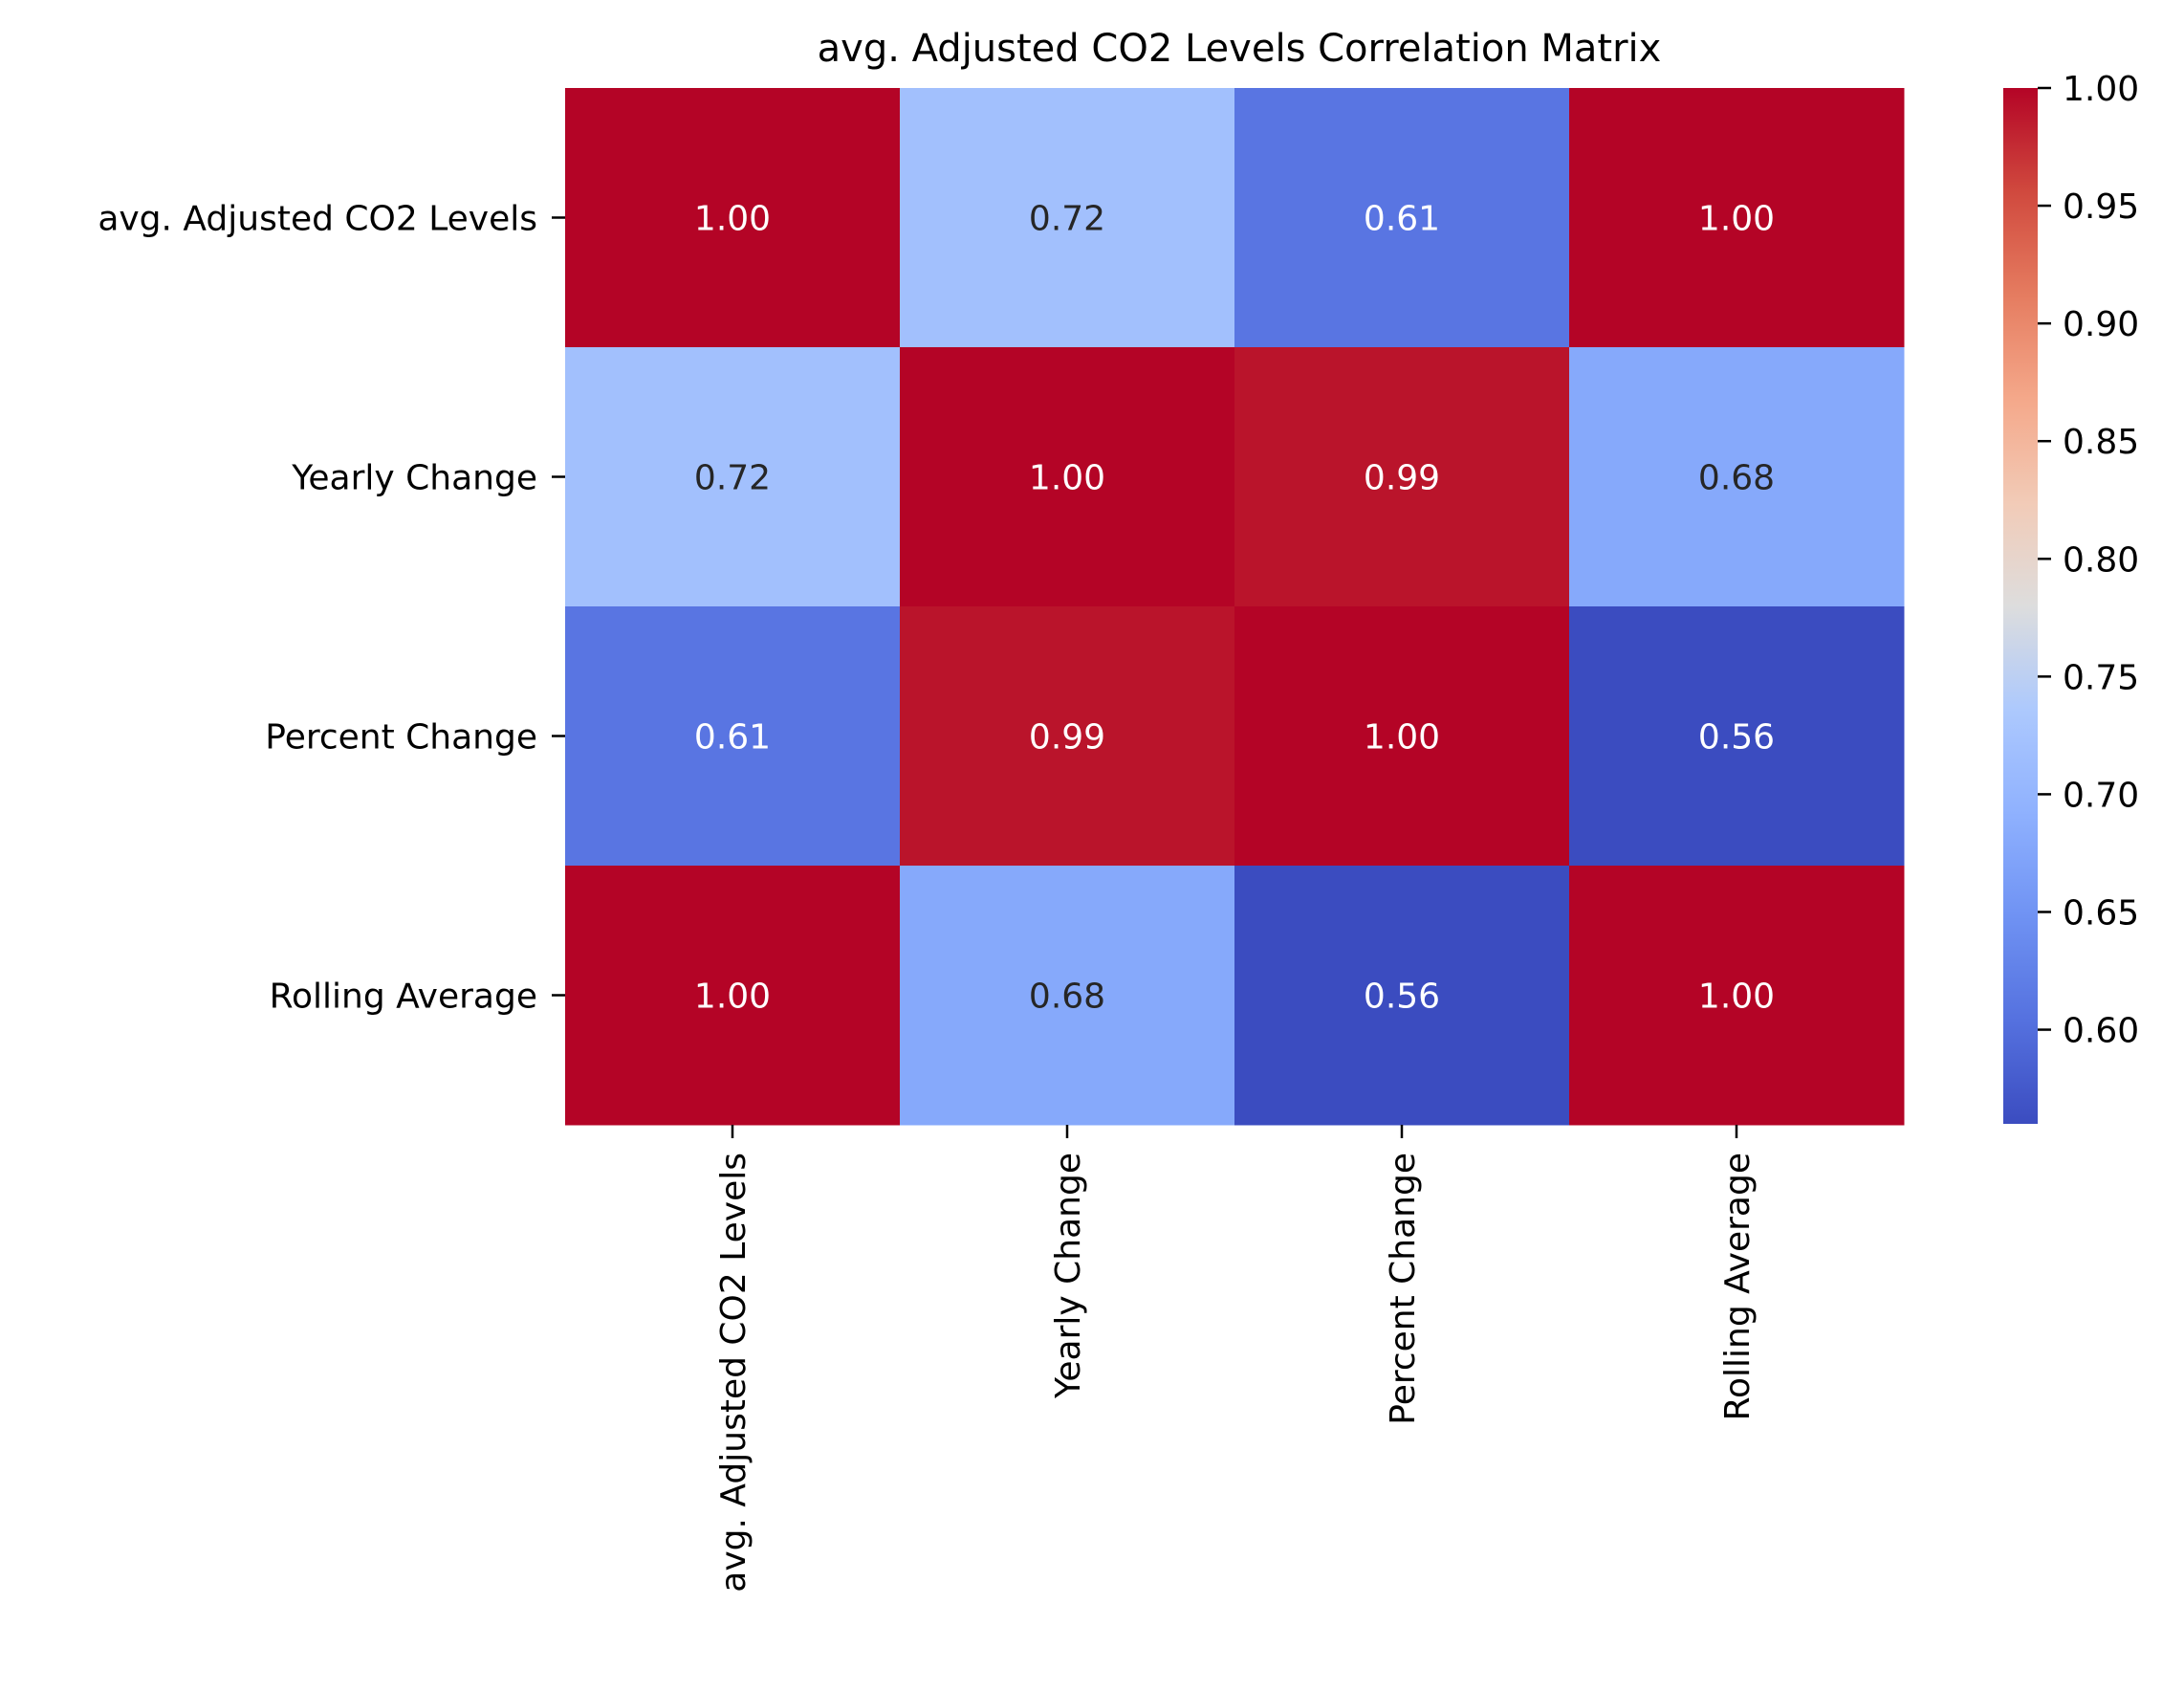 The width and height of the screenshot is (2184, 1692). I want to click on x-tick-label: Percent Change, so click(1403, 1289).